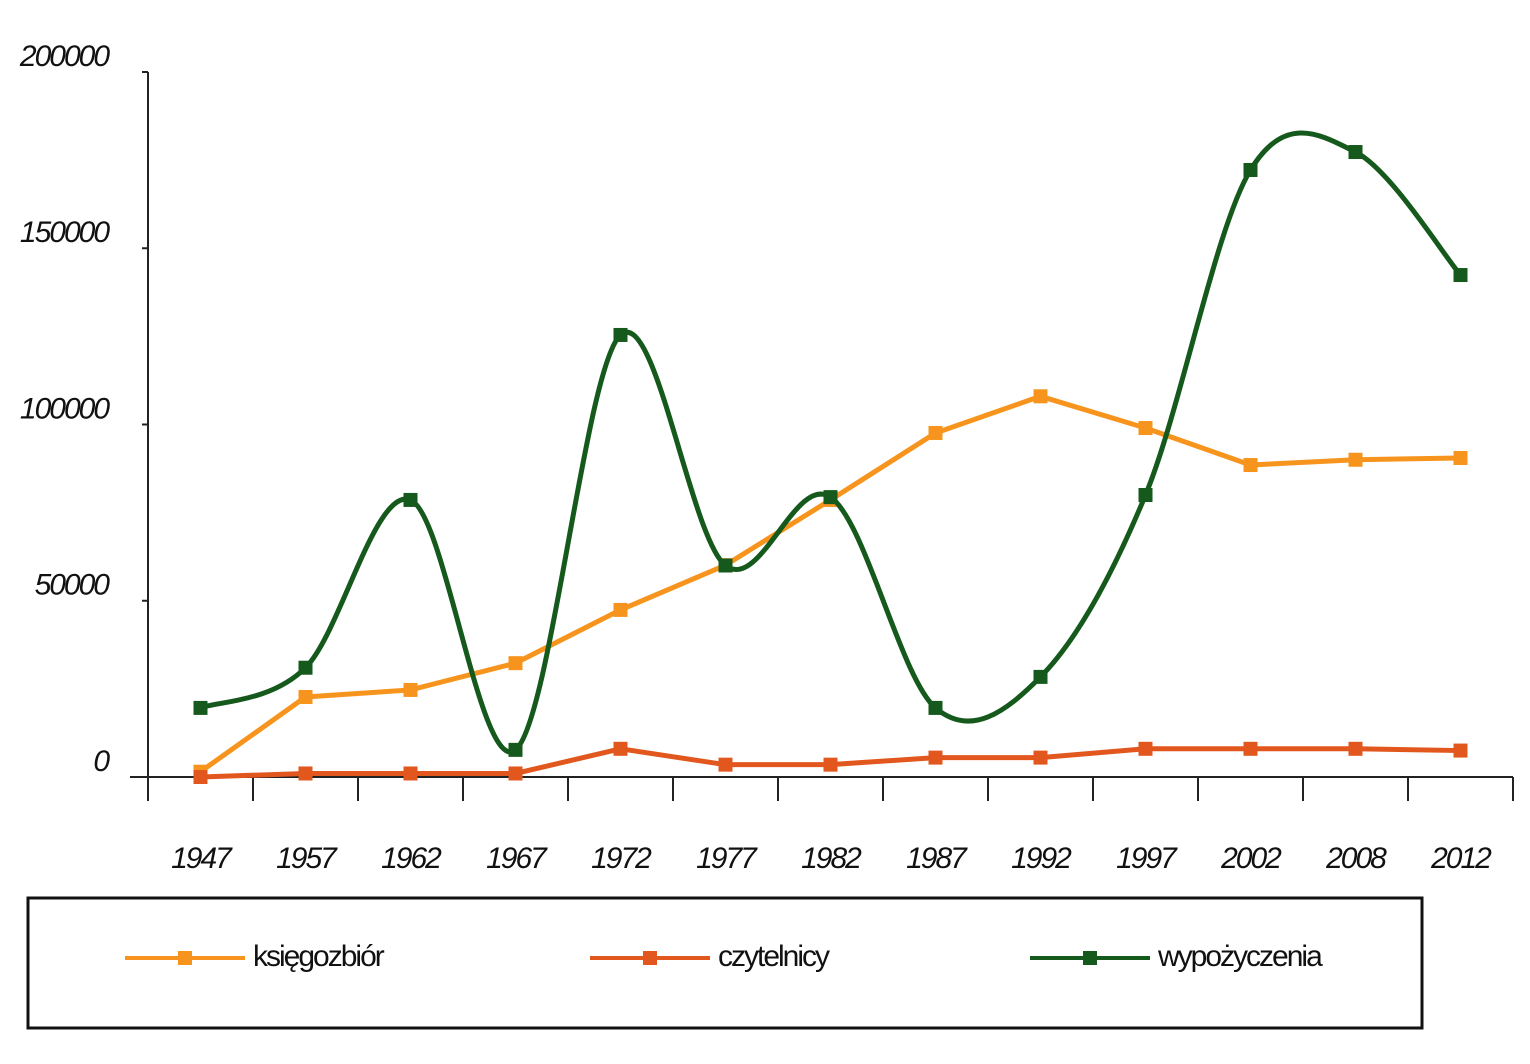  Describe the element at coordinates (1041, 858) in the screenshot. I see `x-tick-label: 1992` at that location.